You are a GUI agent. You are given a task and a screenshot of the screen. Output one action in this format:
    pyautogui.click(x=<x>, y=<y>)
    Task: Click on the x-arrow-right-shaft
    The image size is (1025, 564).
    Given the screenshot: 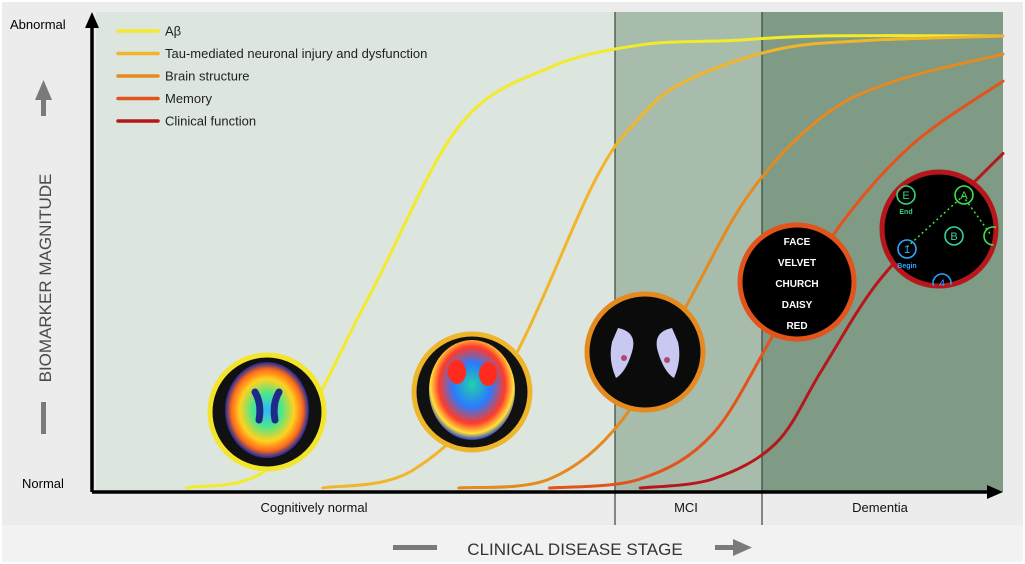 What is the action you would take?
    pyautogui.click(x=725, y=547)
    